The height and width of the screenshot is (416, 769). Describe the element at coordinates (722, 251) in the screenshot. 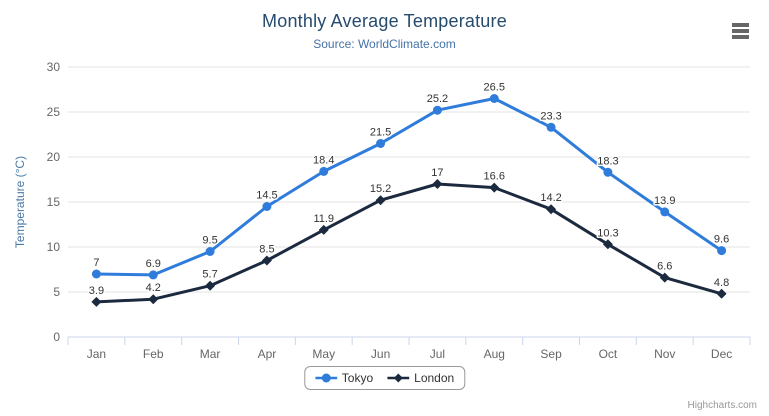

I see `point-tokyo-dec` at that location.